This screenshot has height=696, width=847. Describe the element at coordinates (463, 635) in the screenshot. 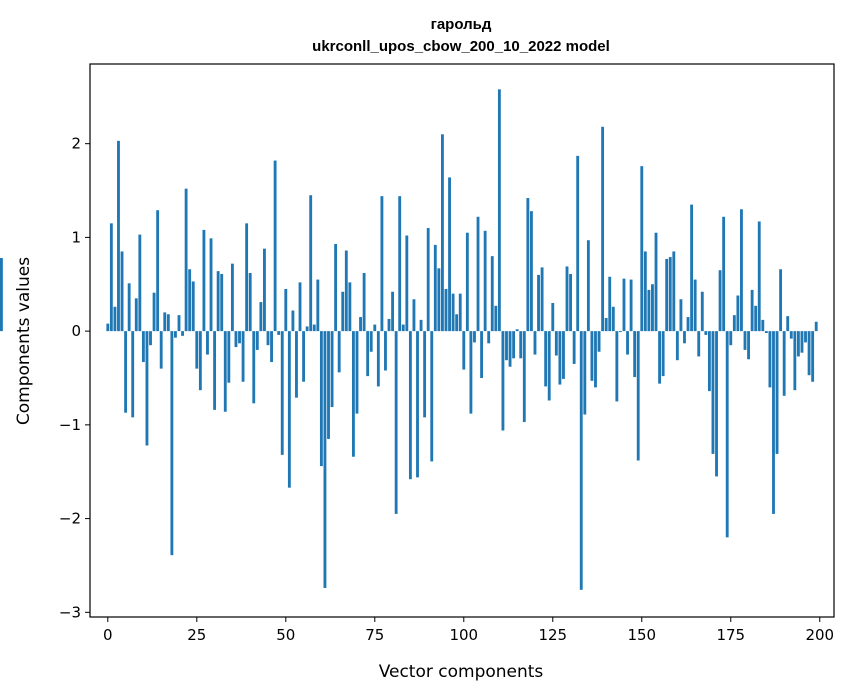

I see `x-tick-label: 100` at that location.